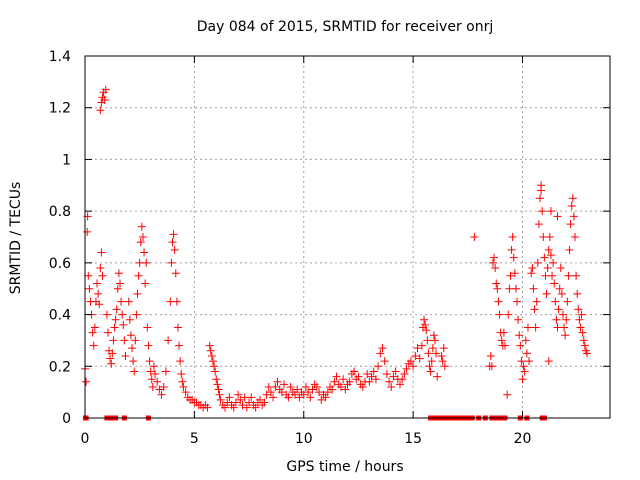 This screenshot has width=640, height=480. What do you see at coordinates (304, 439) in the screenshot?
I see `x-tick-label: 10` at bounding box center [304, 439].